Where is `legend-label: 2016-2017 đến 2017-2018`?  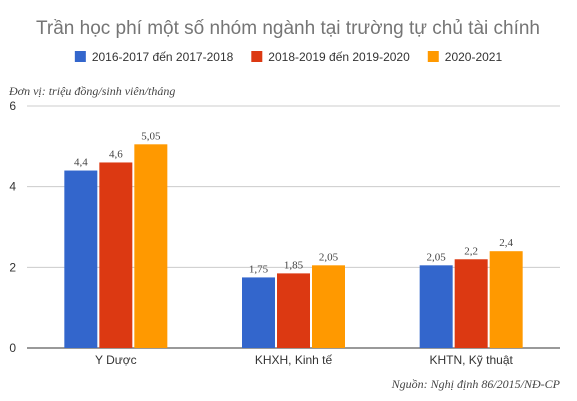
legend-label: 2016-2017 đến 2017-2018 is located at coordinates (163, 57).